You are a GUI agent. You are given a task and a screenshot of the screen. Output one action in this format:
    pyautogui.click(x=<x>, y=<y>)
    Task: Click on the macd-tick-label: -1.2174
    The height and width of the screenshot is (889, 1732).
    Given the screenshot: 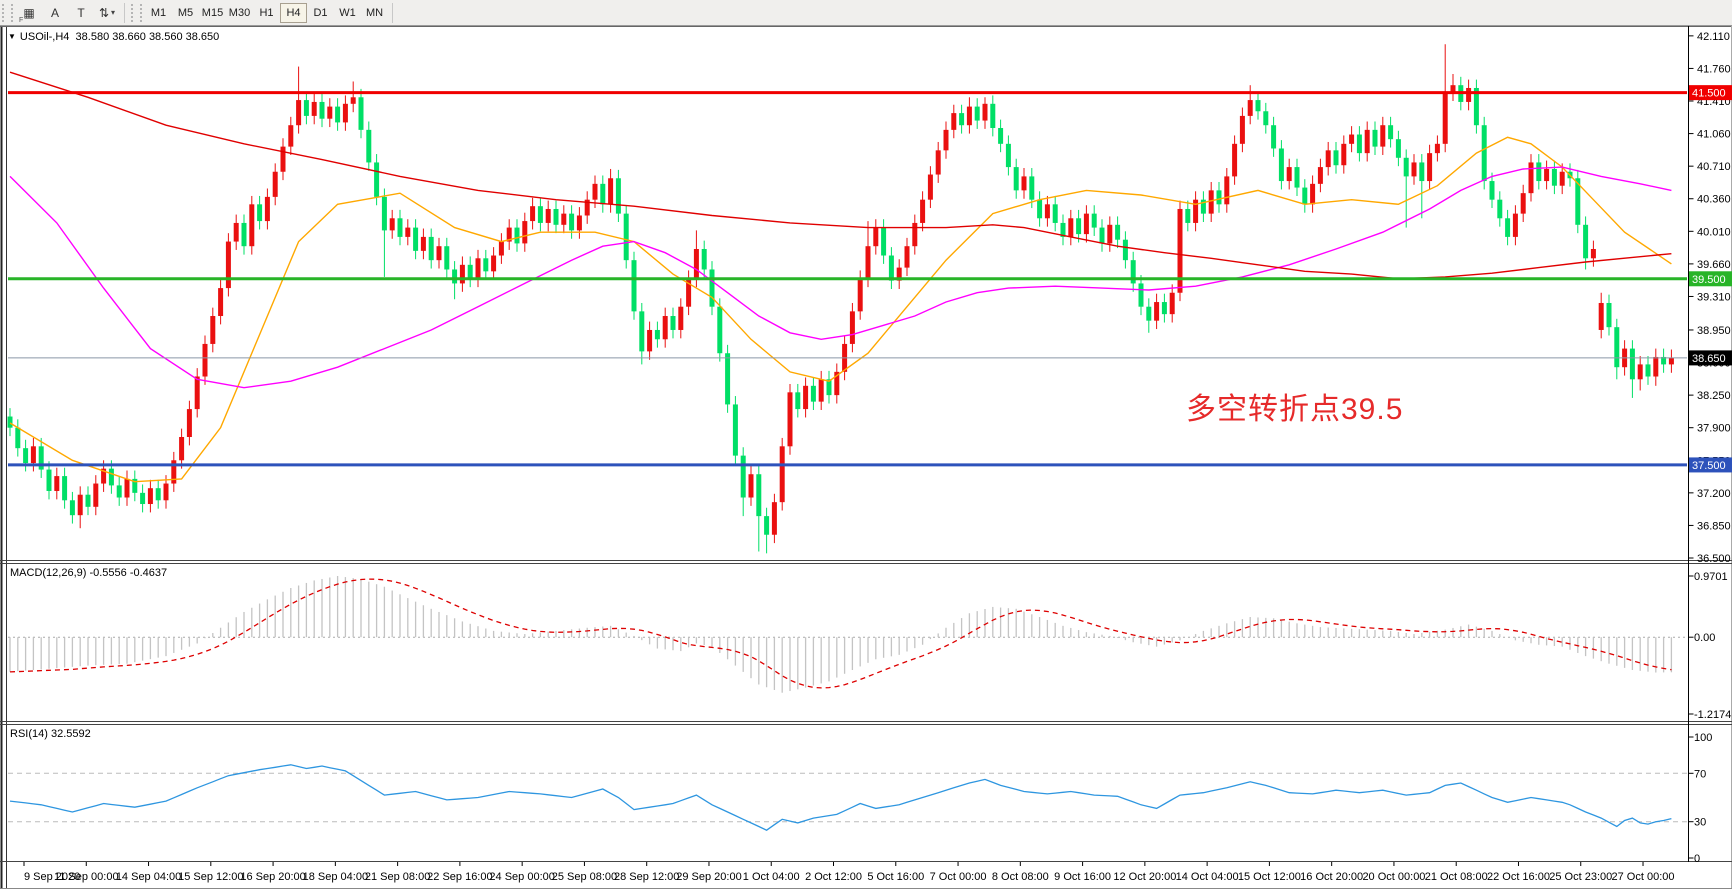 What is the action you would take?
    pyautogui.click(x=1712, y=715)
    